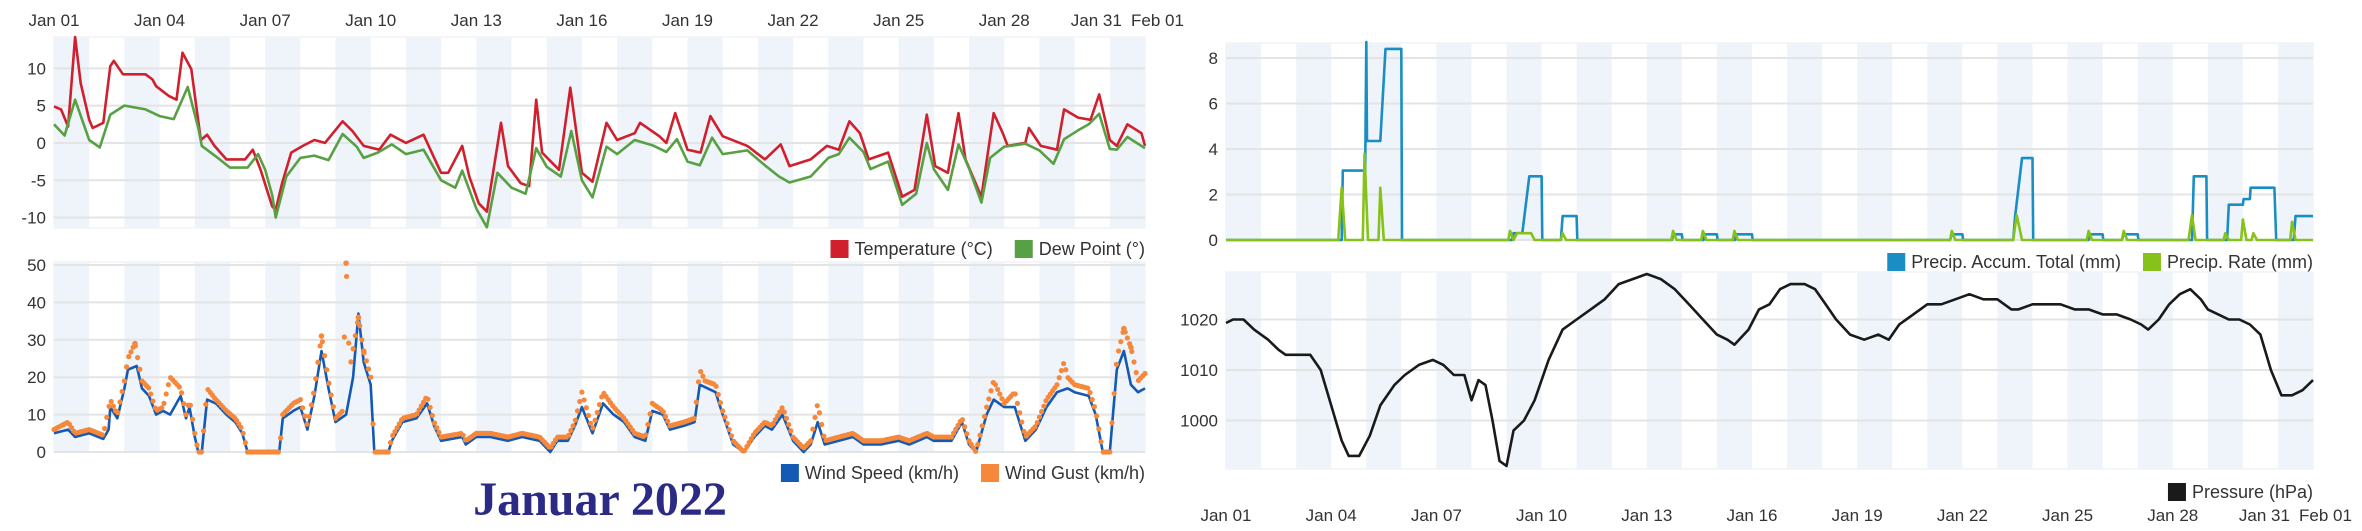 The height and width of the screenshot is (531, 2362). What do you see at coordinates (1646, 515) in the screenshot?
I see `x-tick-label: Jan 13` at bounding box center [1646, 515].